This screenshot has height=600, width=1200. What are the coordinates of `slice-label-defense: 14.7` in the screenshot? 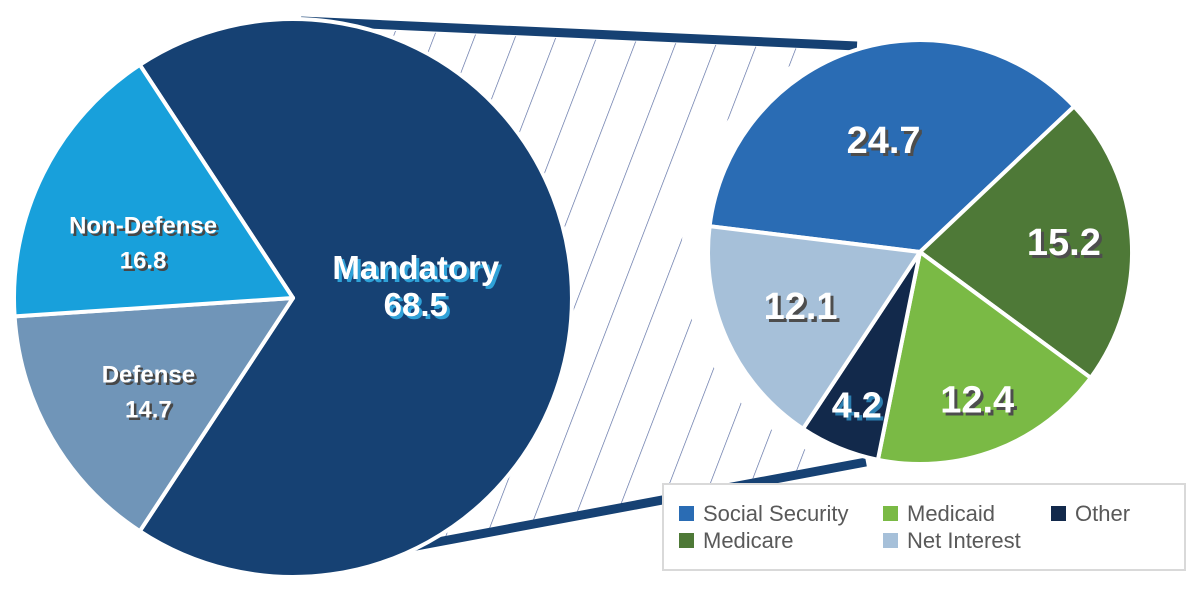 It's located at (148, 409).